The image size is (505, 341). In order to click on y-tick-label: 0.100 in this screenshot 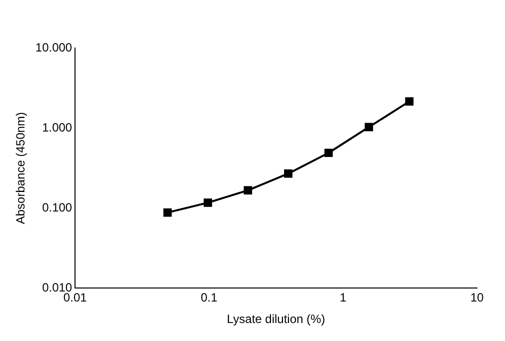, I will do `click(57, 207)`.